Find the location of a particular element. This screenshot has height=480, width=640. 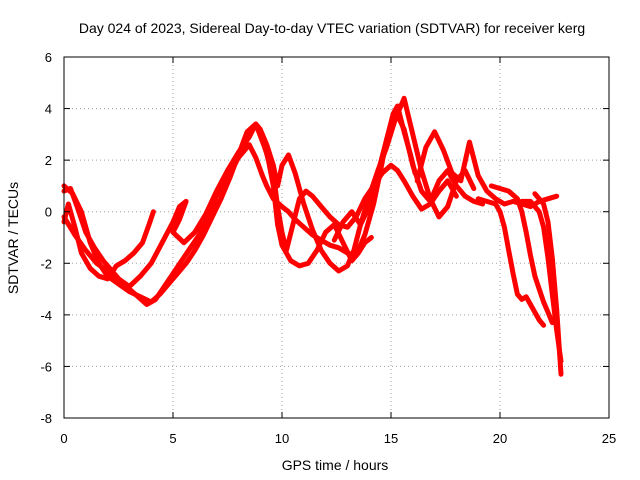

x-tick-label: 25 is located at coordinates (609, 438).